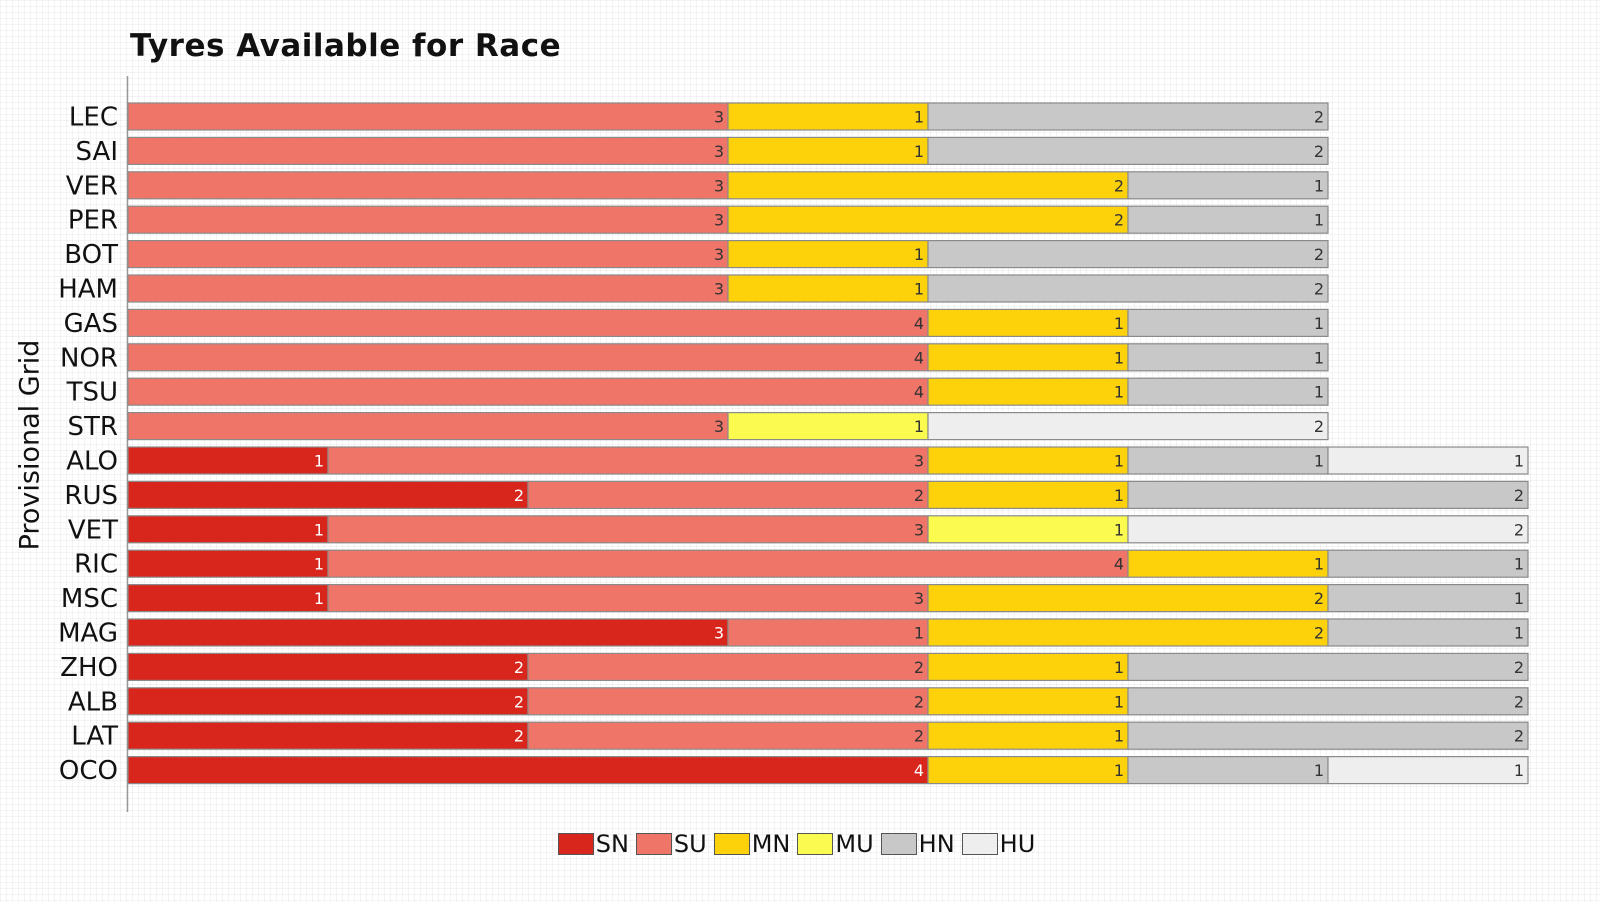  Describe the element at coordinates (89, 599) in the screenshot. I see `y-tick-label: MSC` at that location.